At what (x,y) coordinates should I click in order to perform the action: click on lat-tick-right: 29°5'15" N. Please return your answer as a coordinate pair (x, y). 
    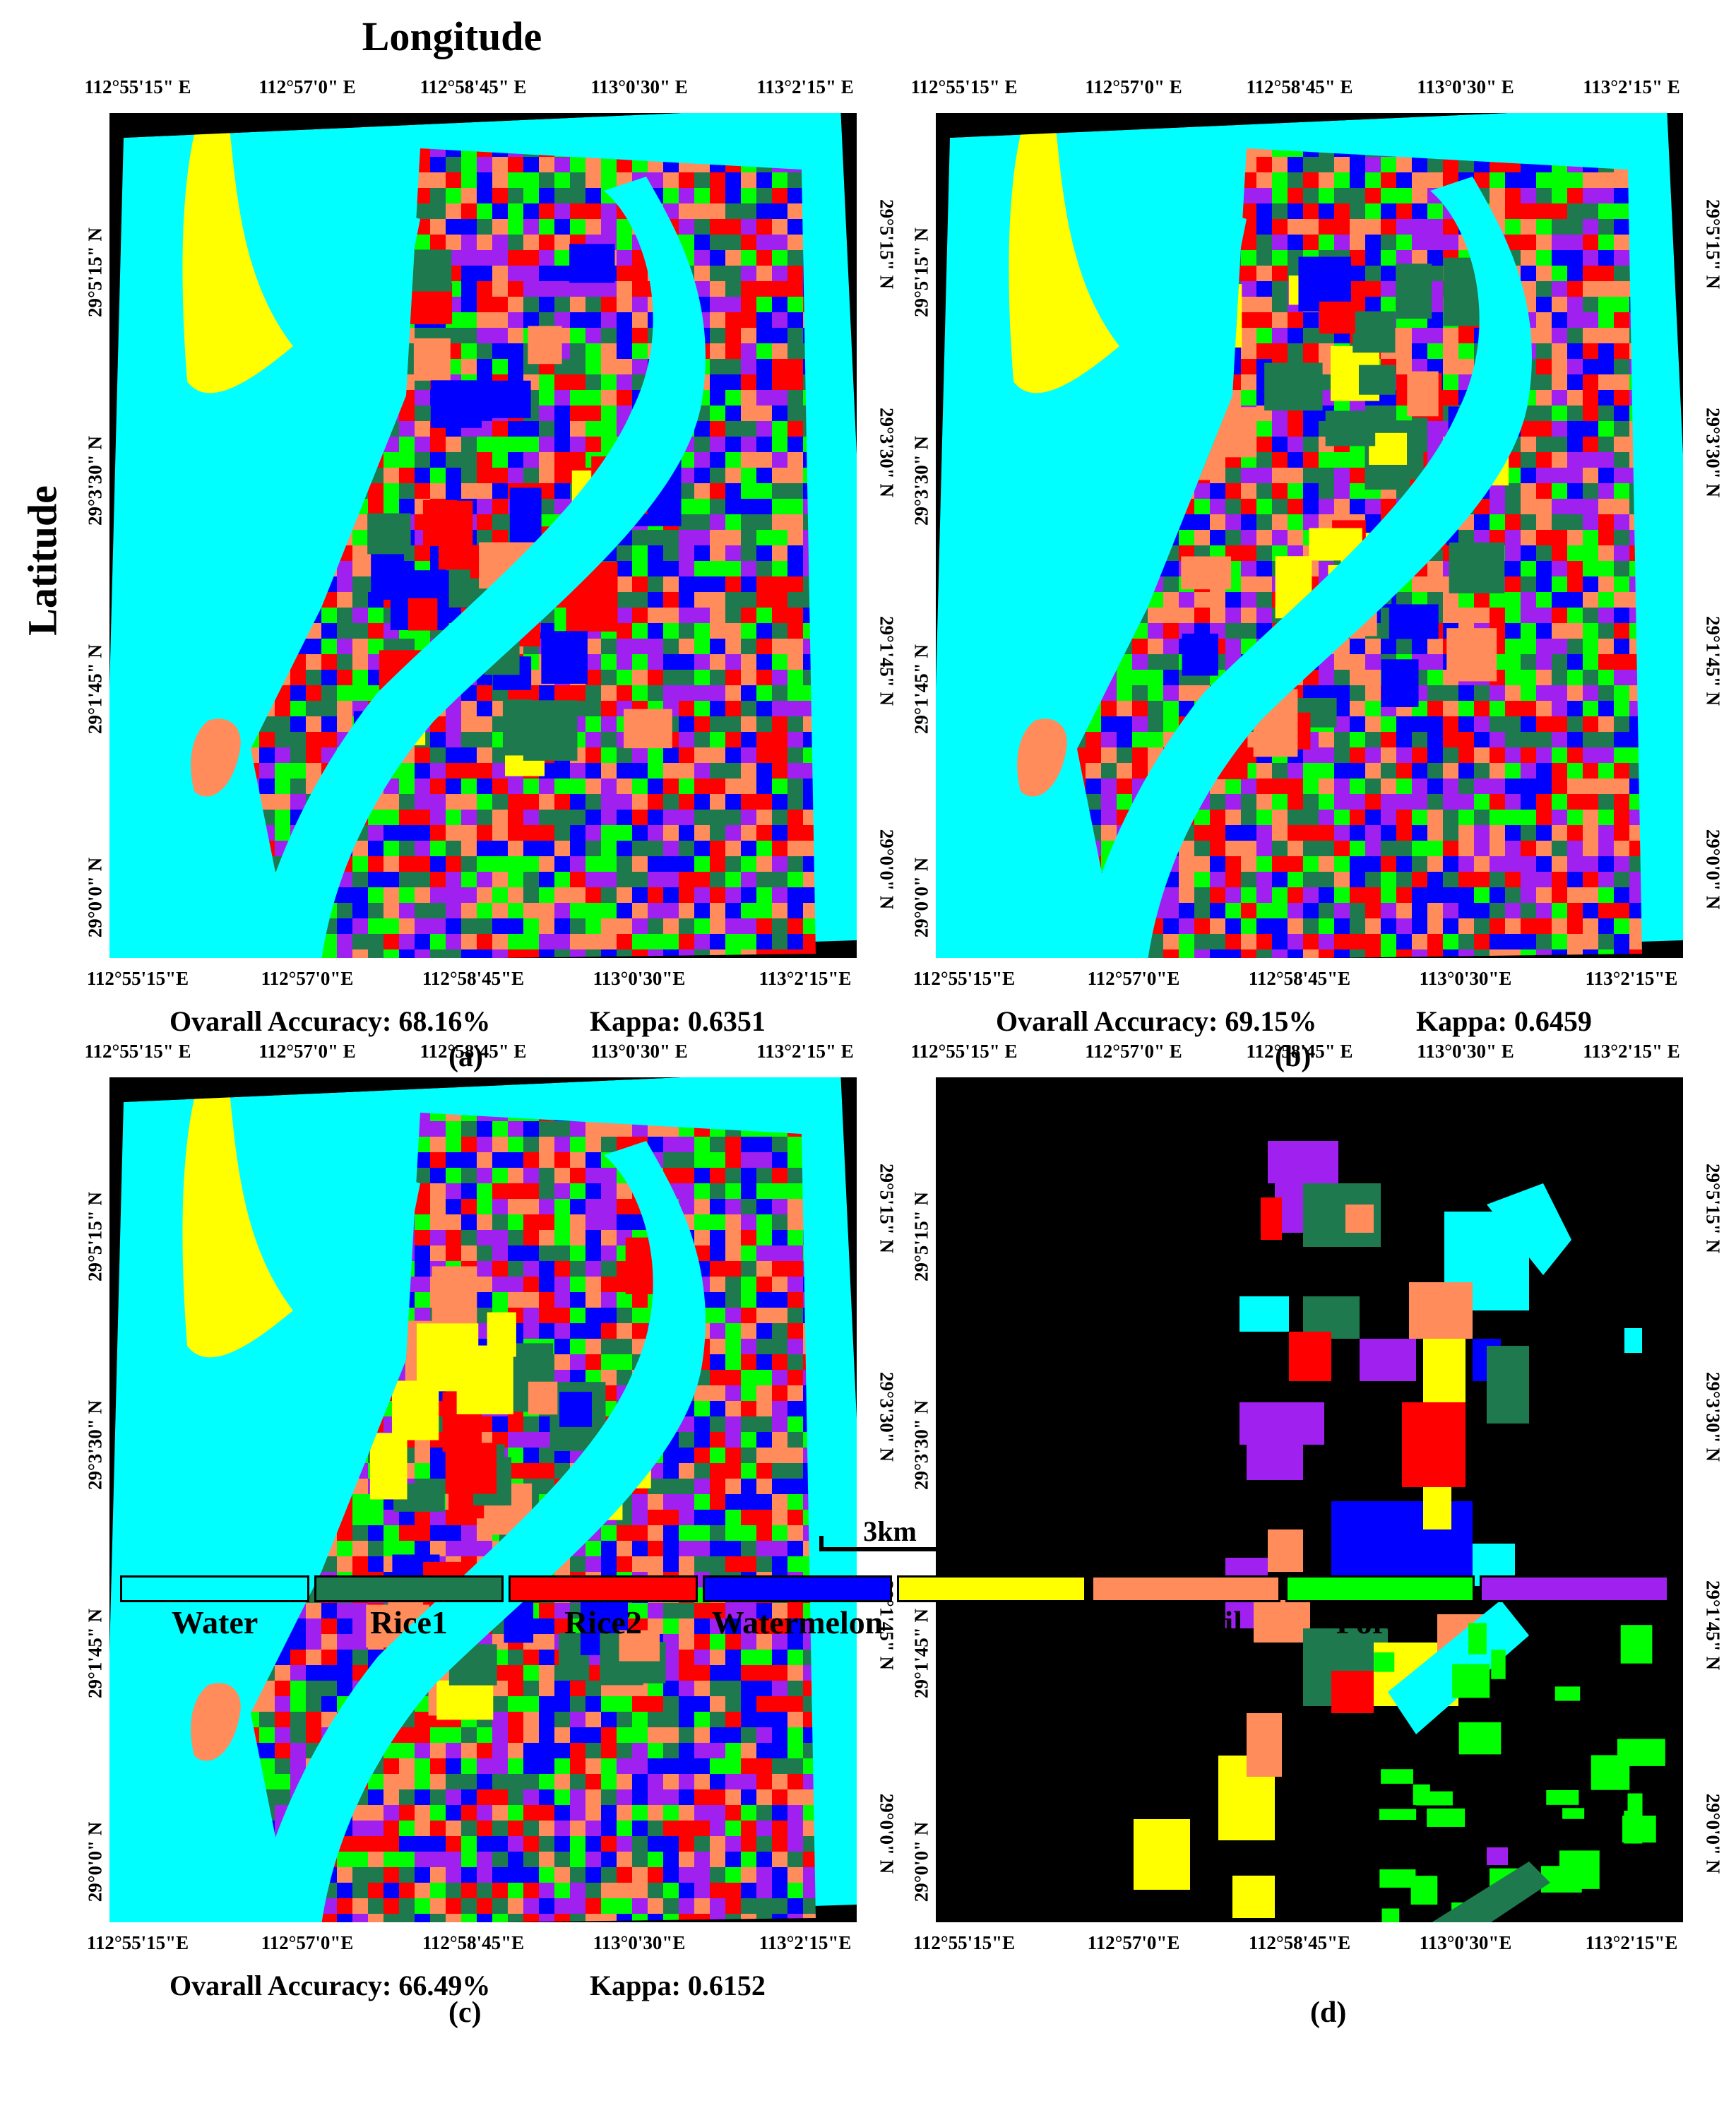
    Looking at the image, I should click on (887, 244).